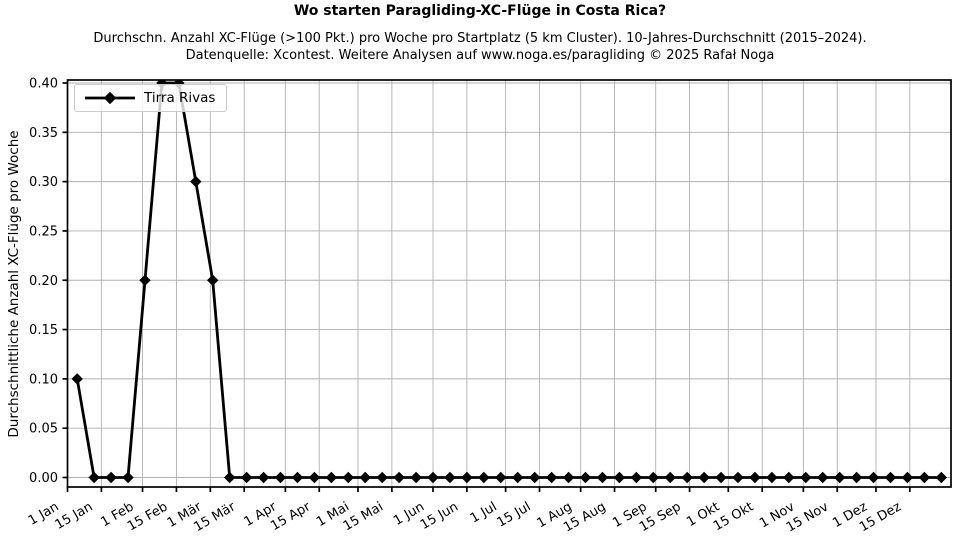 The width and height of the screenshot is (960, 540). Describe the element at coordinates (43, 478) in the screenshot. I see `y-tick-label: 0.00` at that location.